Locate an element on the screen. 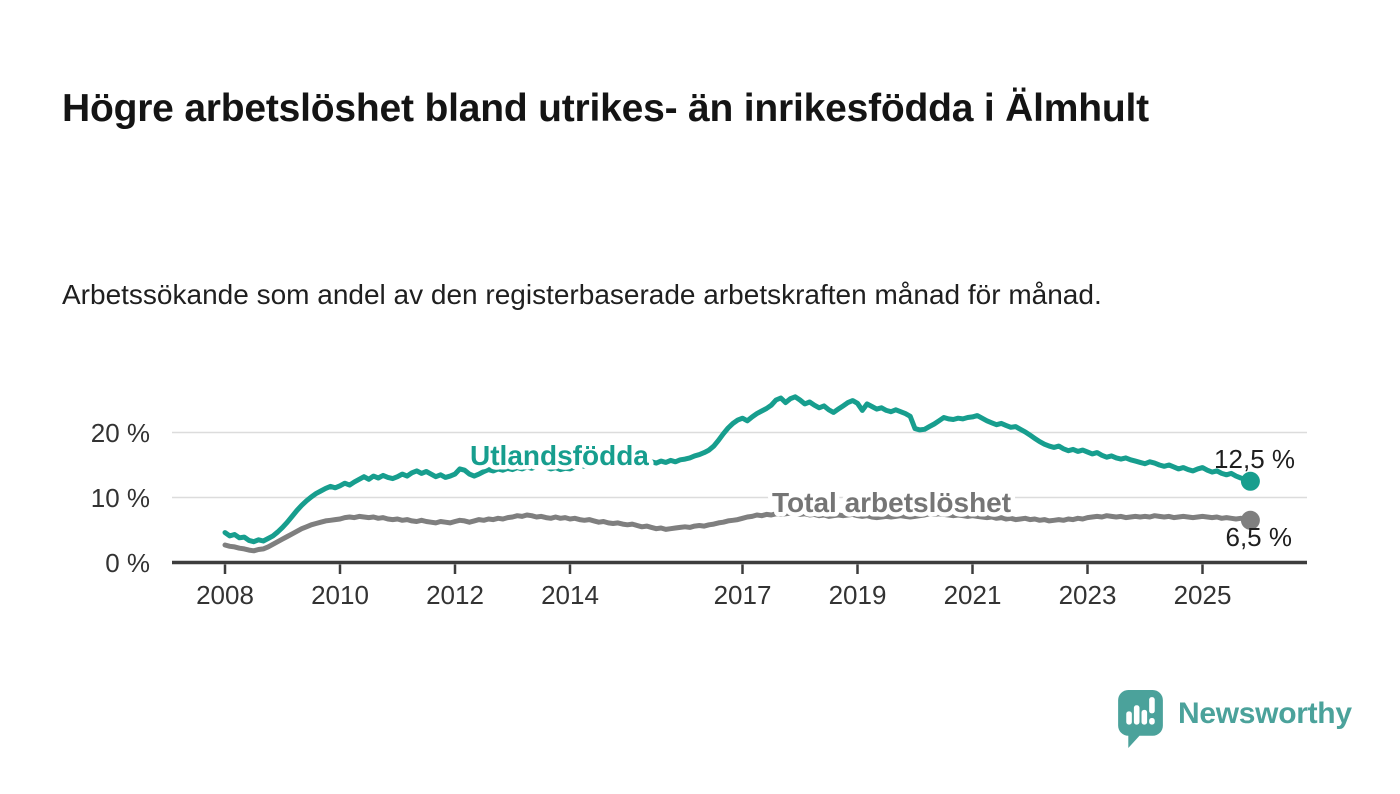 Image resolution: width=1400 pixels, height=794 pixels. gridlines is located at coordinates (739, 465).